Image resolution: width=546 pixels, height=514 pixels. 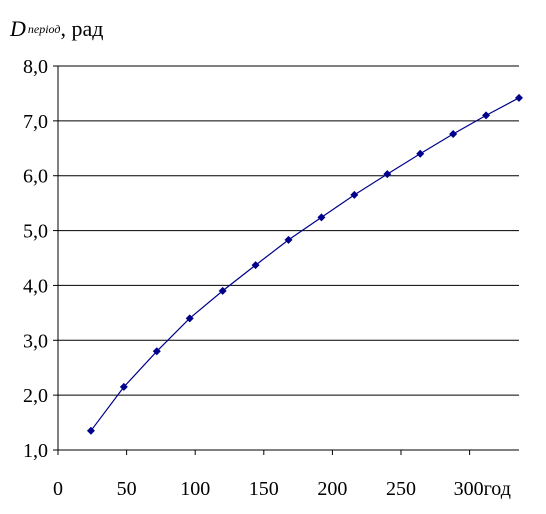 I want to click on y-tick-label: 1,0, so click(x=35, y=451).